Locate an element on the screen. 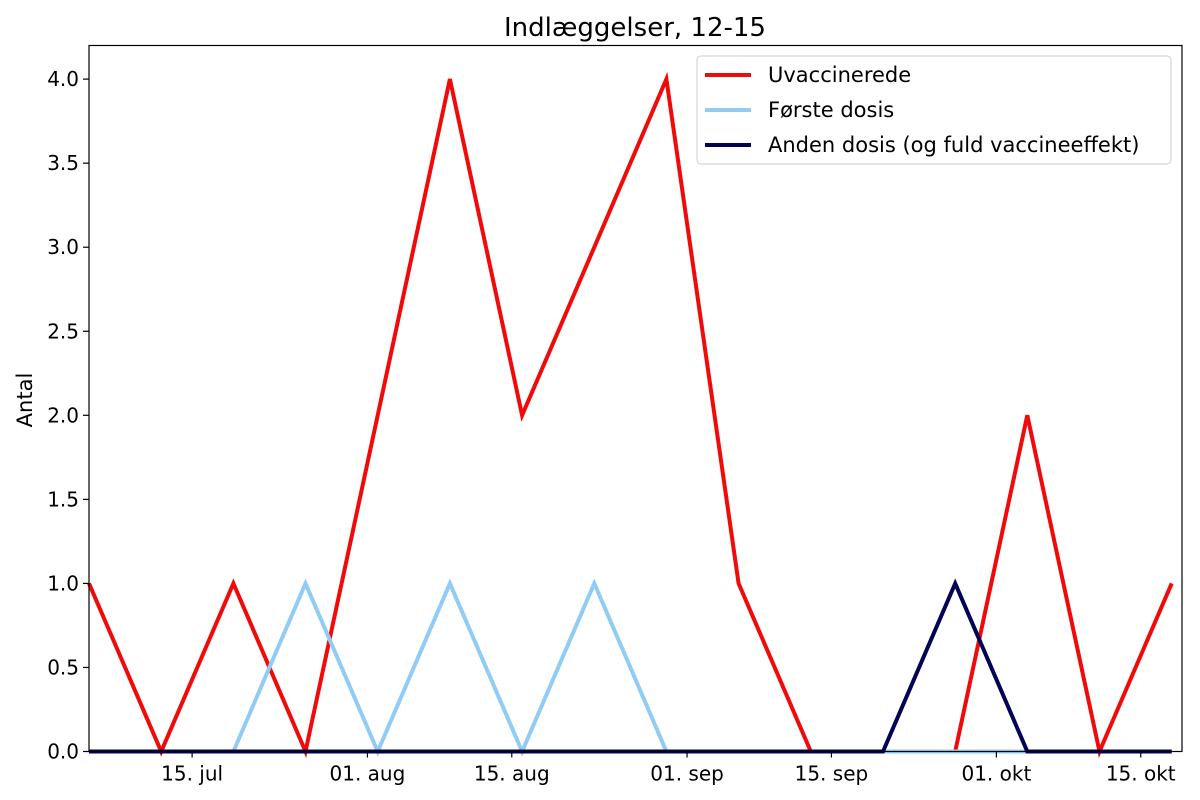 This screenshot has height=800, width=1200. y-tick-label: 2.0 is located at coordinates (63, 415).